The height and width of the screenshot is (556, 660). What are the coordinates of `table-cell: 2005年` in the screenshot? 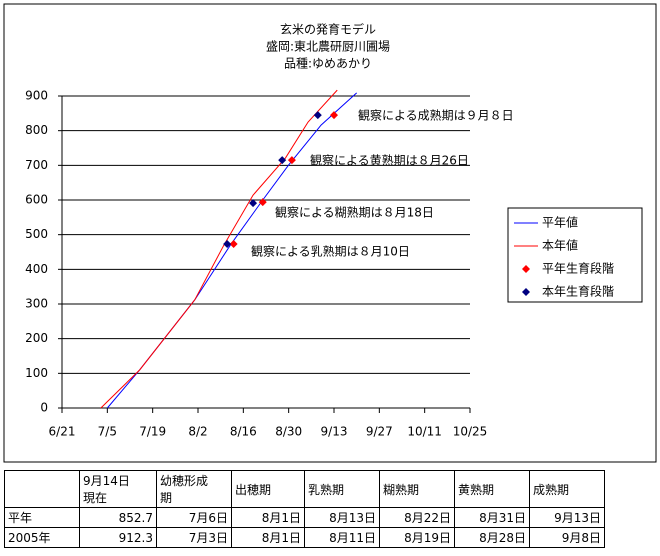 It's located at (42, 537).